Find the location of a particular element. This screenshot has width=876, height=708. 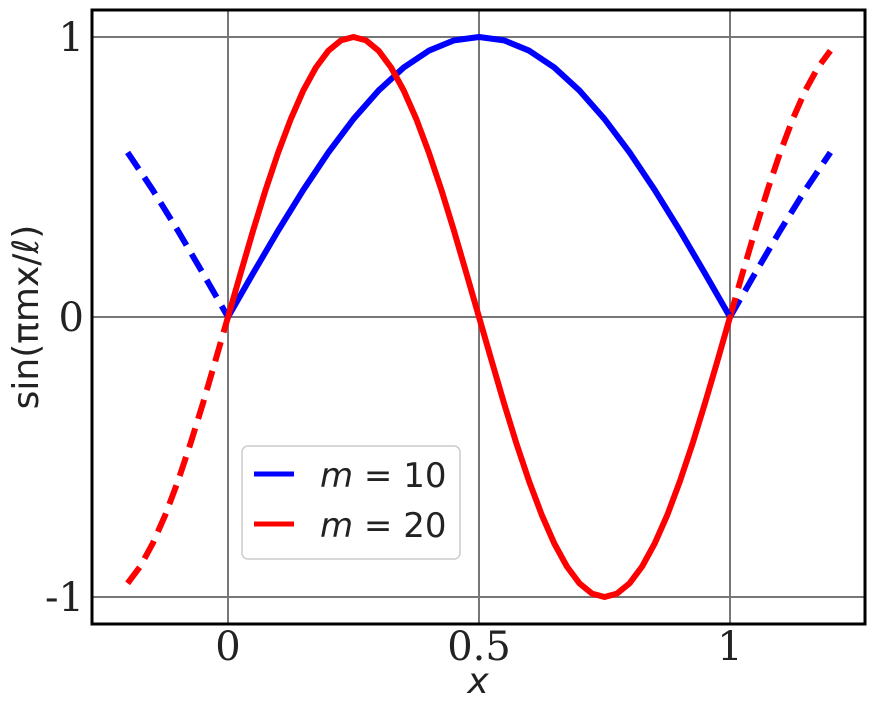

x-tick-labels: 0 0.5 1 is located at coordinates (478, 647).